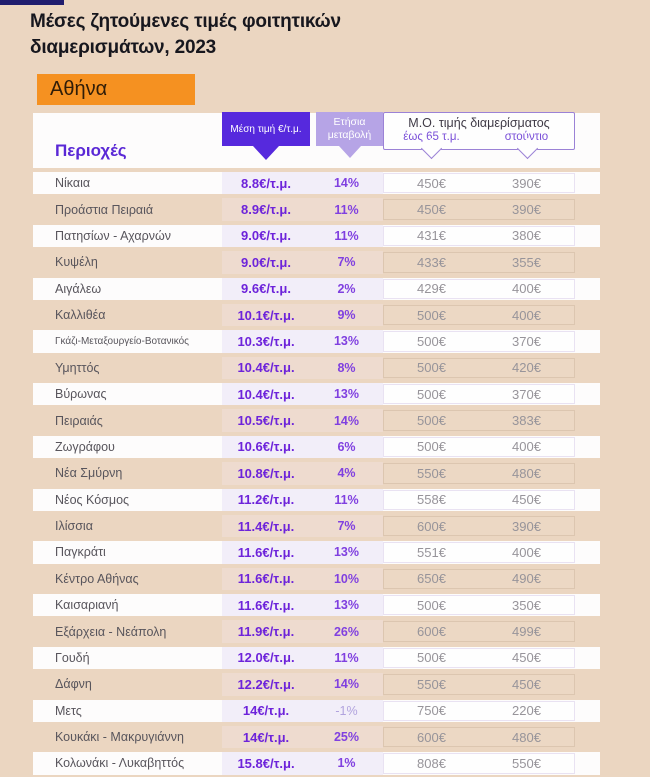 This screenshot has height=777, width=650. Describe the element at coordinates (346, 288) in the screenshot. I see `annual-change-value: 2%` at that location.